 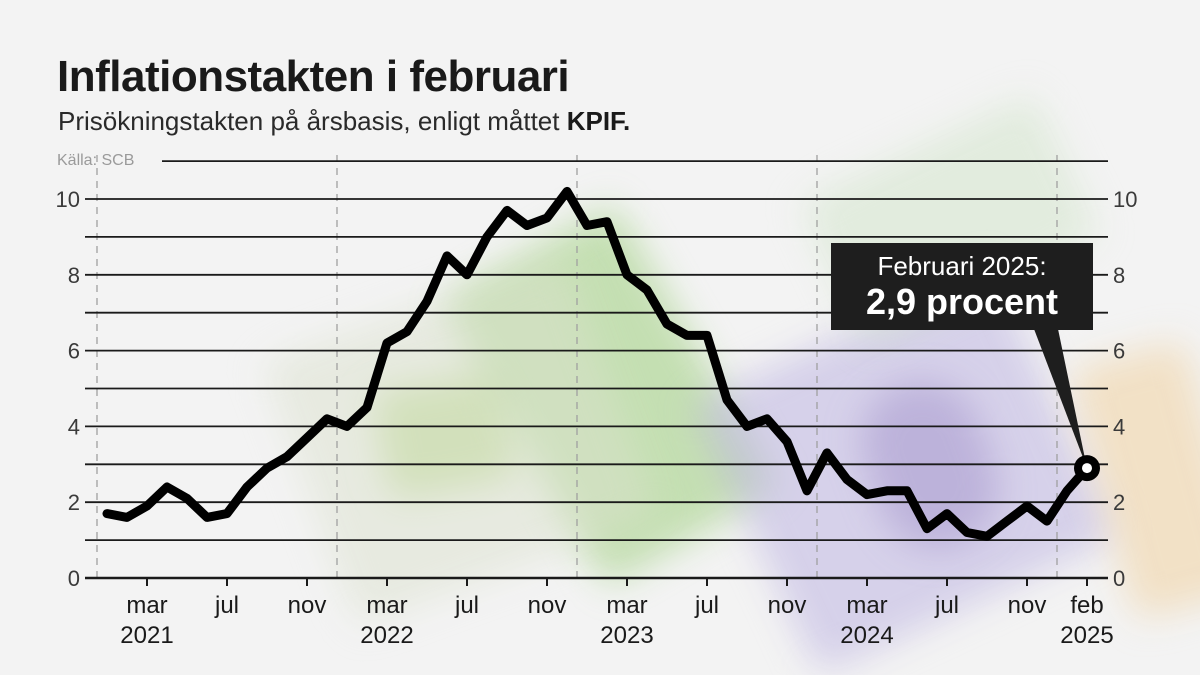 I want to click on chart-title: Inflationstakten i februari, so click(x=313, y=76).